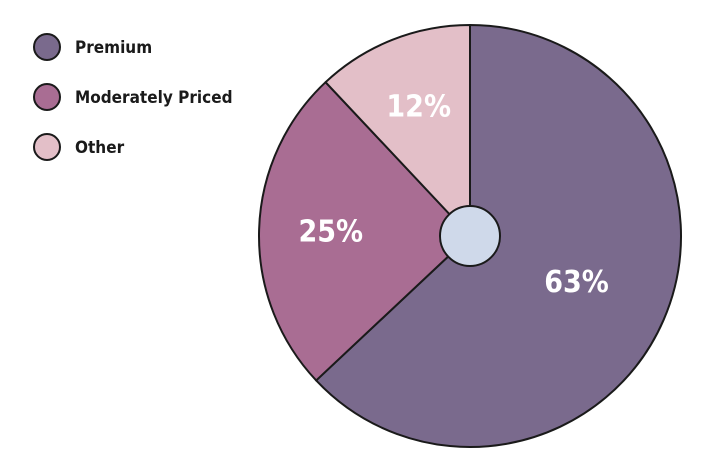 Image resolution: width=712 pixels, height=468 pixels. Describe the element at coordinates (470, 236) in the screenshot. I see `pie-center-hole` at that location.